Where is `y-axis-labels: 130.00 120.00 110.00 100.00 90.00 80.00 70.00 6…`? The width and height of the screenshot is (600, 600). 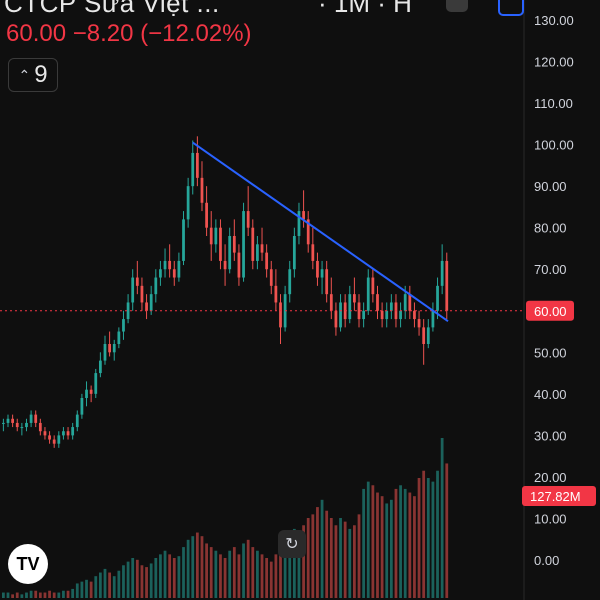 y-axis-labels: 130.00 120.00 110.00 100.00 90.00 80.00 70.00 6… is located at coordinates (554, 290).